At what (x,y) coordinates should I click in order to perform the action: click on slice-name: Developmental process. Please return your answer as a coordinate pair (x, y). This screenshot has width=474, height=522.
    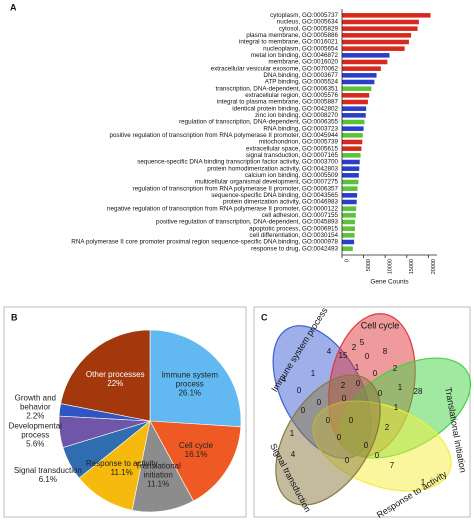
    Looking at the image, I should click on (35, 430).